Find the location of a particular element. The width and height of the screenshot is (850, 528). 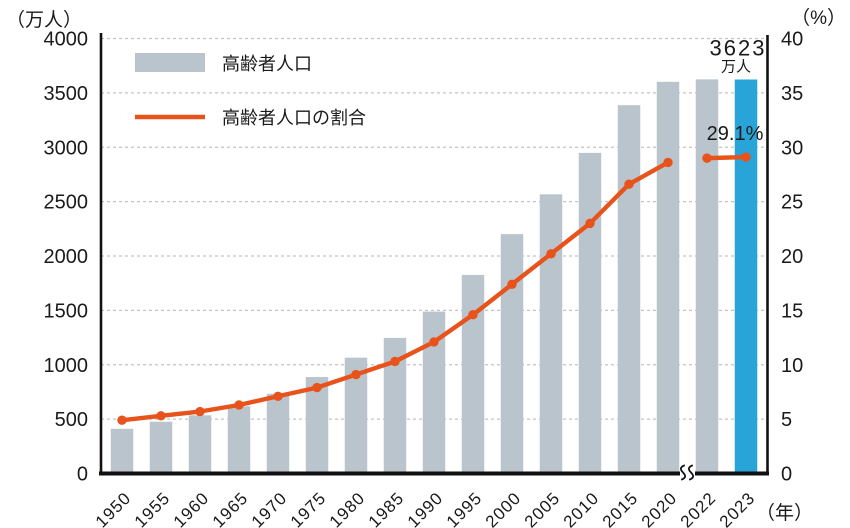

legend-bar-label: 高齢者人口 is located at coordinates (267, 64).